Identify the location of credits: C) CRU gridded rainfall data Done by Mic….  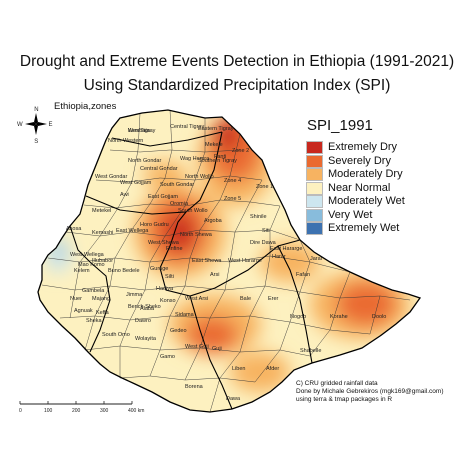
(370, 392).